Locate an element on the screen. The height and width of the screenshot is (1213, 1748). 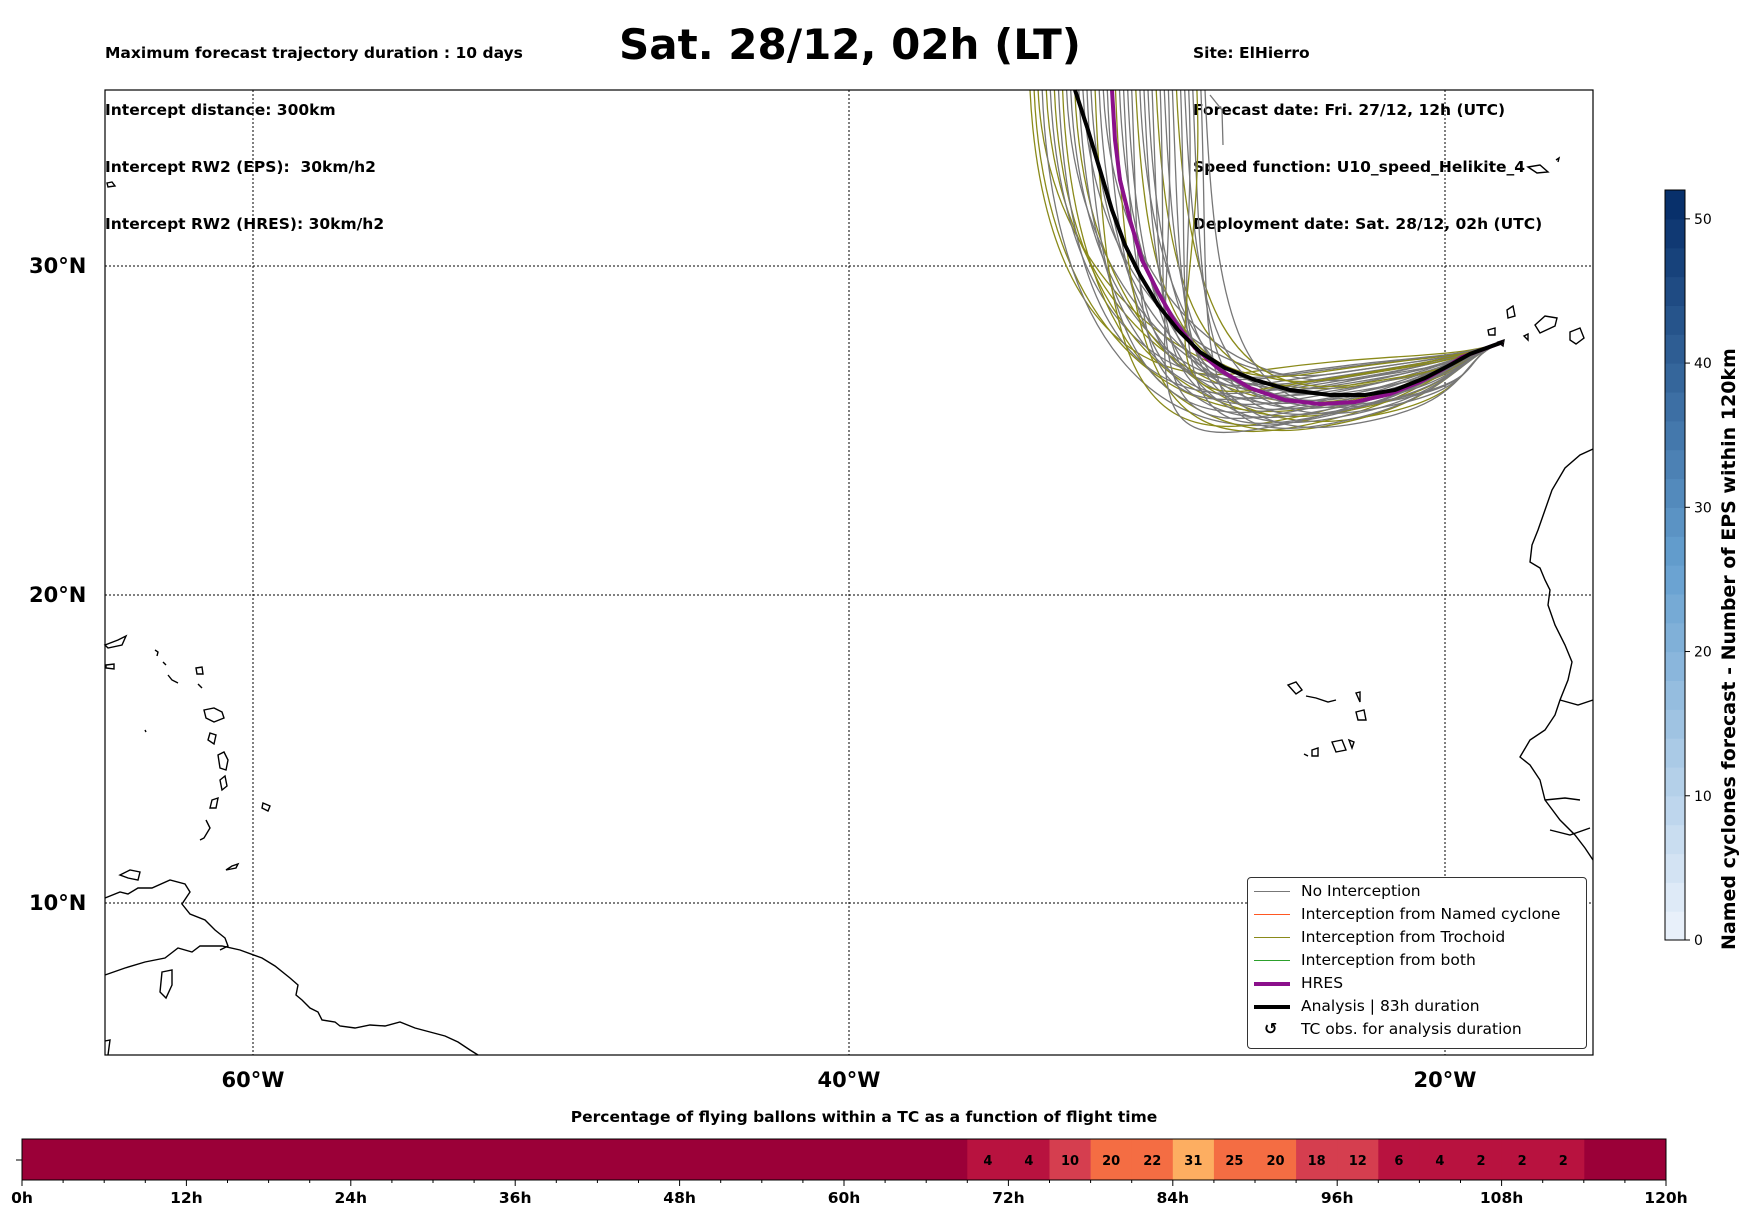
legend-label: Interception from both is located at coordinates (1388, 960).